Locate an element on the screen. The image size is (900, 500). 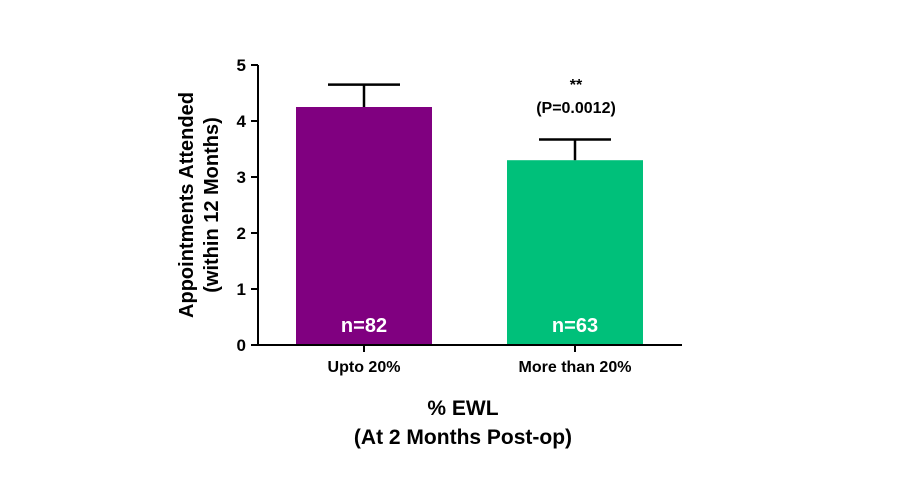
x-axis-title-line1: % EWL is located at coordinates (462, 408).